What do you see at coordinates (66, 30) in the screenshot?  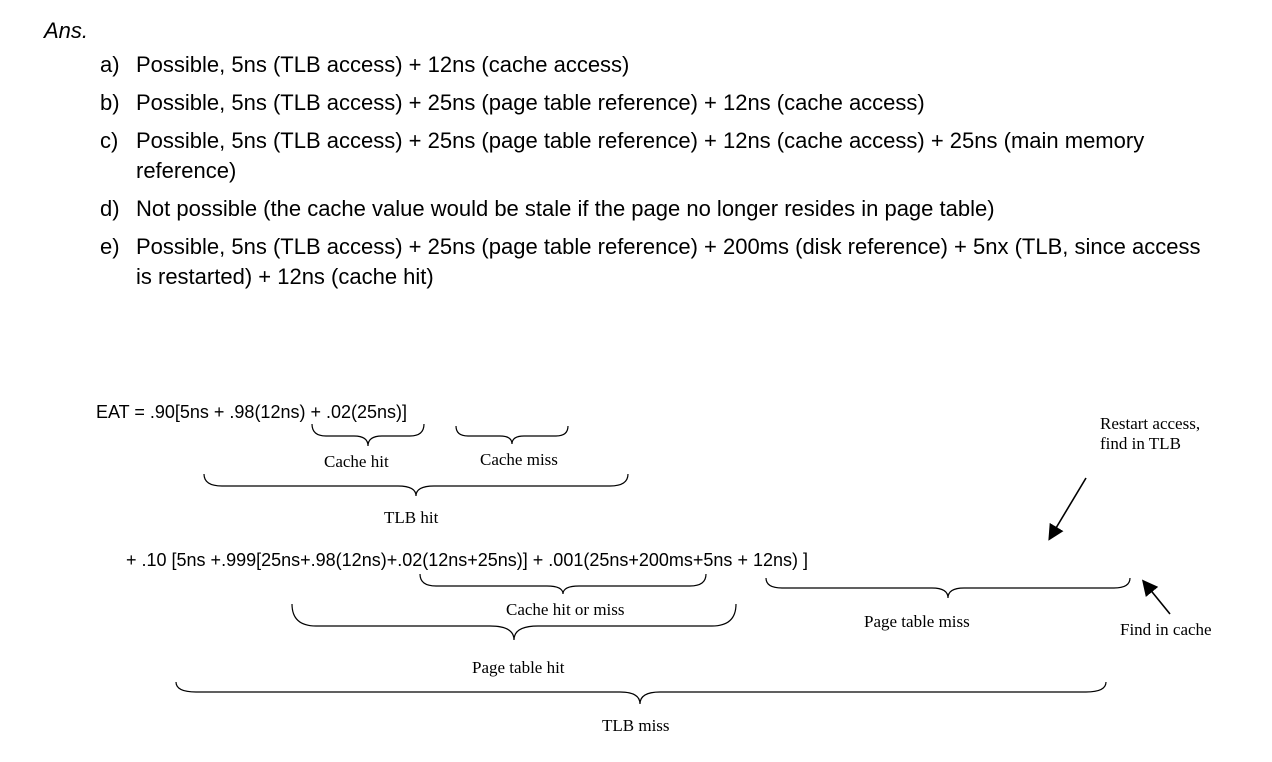 I see `answer-heading: Ans.` at bounding box center [66, 30].